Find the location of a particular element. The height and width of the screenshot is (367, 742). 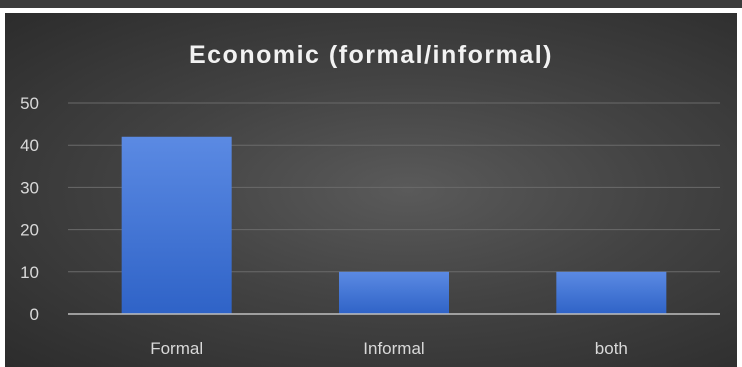

x-tick-label: Informal is located at coordinates (393, 348).